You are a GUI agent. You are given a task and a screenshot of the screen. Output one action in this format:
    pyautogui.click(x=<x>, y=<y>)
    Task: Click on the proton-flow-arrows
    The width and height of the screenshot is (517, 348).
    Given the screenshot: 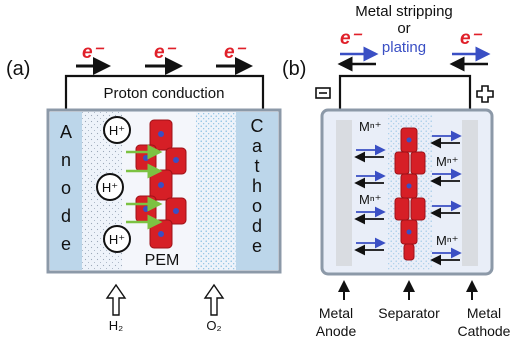 What is the action you would take?
    pyautogui.click(x=144, y=187)
    